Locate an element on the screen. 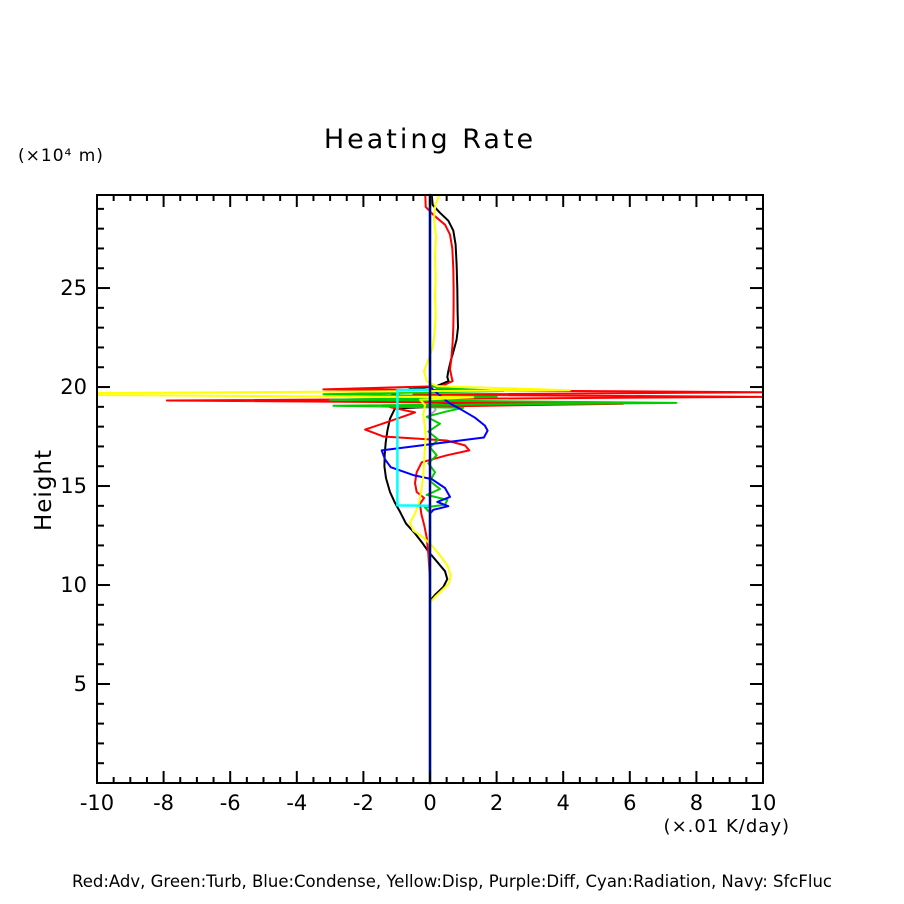 Image resolution: width=904 pixels, height=904 pixels. x-tick-label: 8 is located at coordinates (696, 803).